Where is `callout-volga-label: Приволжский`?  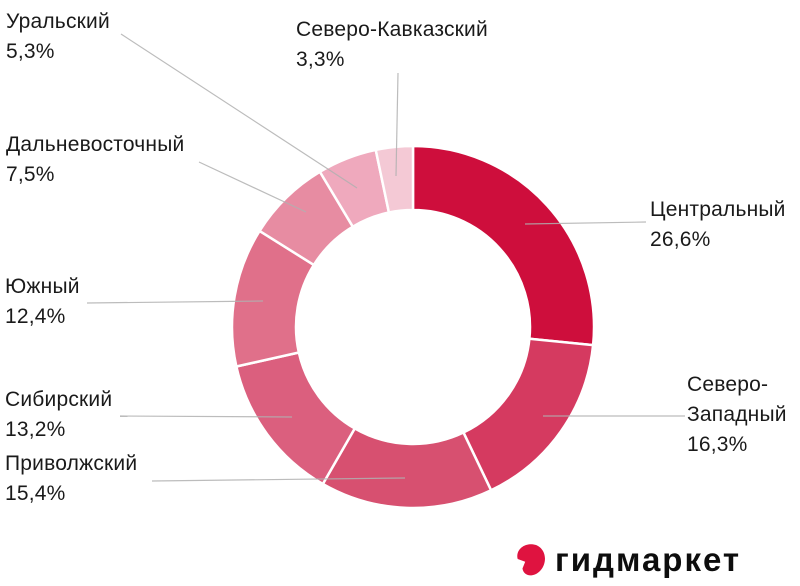 callout-volga-label: Приволжский is located at coordinates (71, 463).